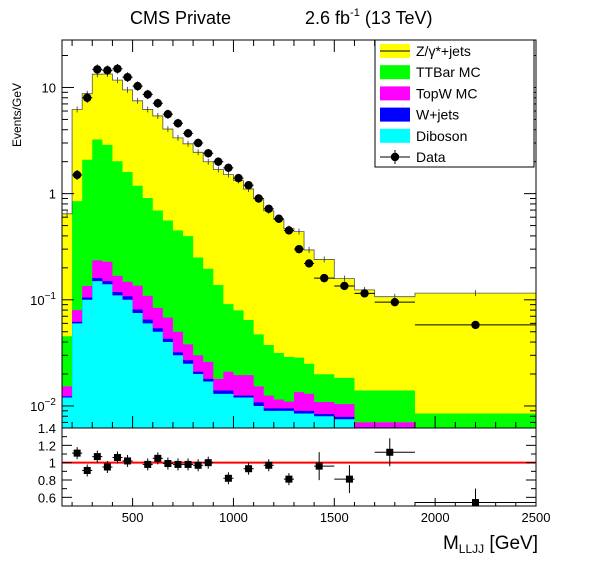  I want to click on x-tick-label: 2500, so click(536, 517).